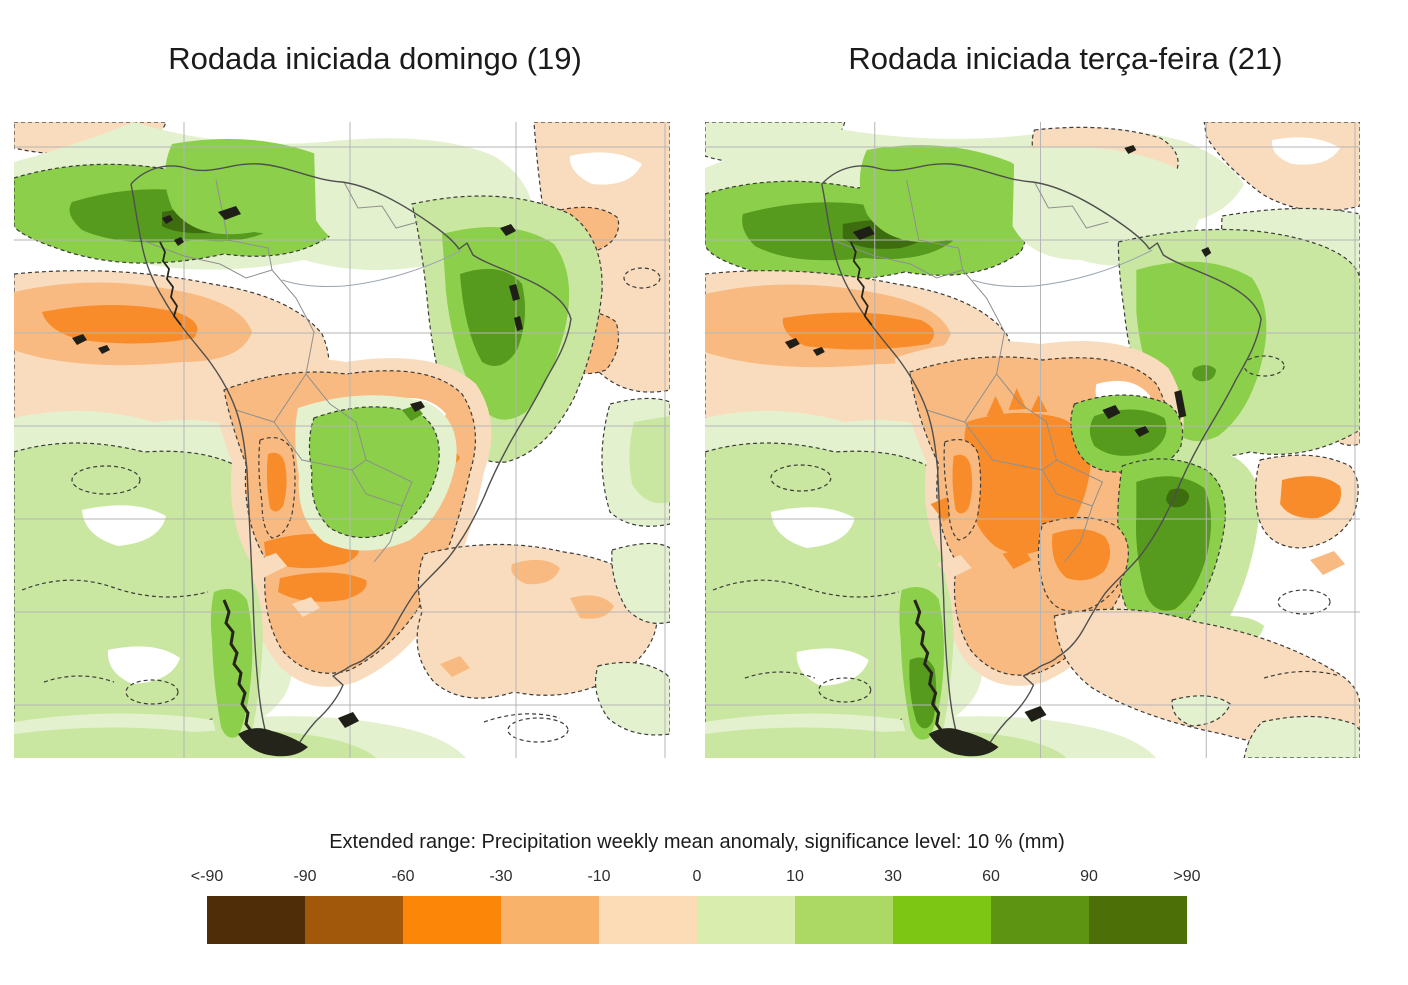 The height and width of the screenshot is (985, 1408). What do you see at coordinates (501, 876) in the screenshot?
I see `legend-tick: -30` at bounding box center [501, 876].